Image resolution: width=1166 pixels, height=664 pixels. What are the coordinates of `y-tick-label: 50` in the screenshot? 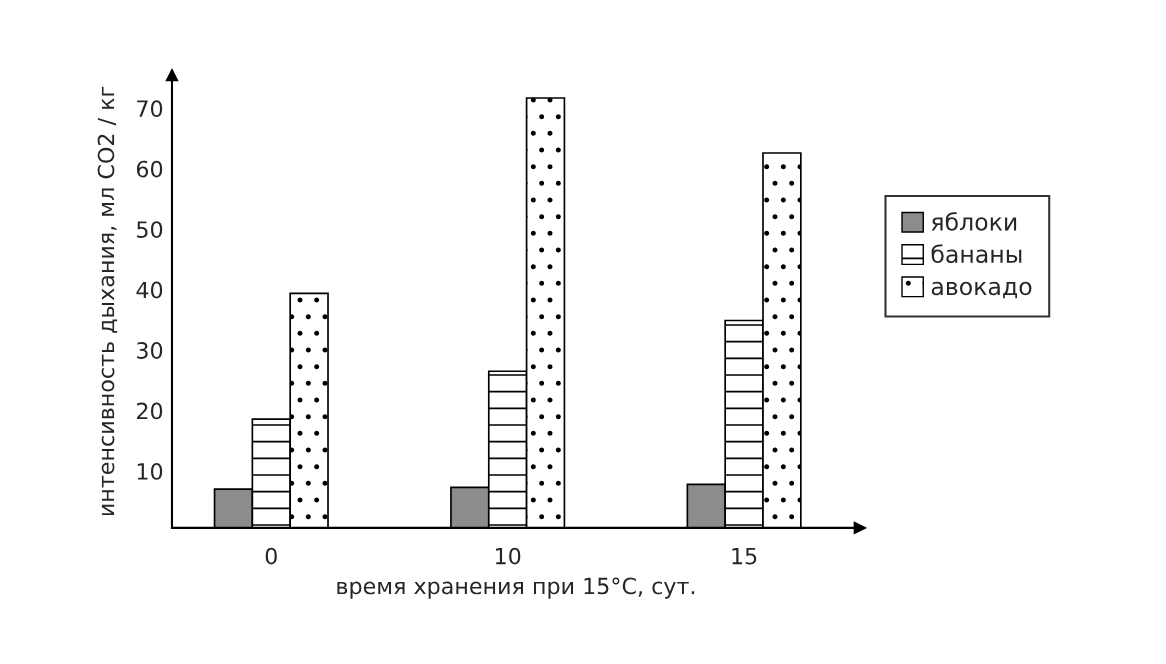 It's located at (150, 229).